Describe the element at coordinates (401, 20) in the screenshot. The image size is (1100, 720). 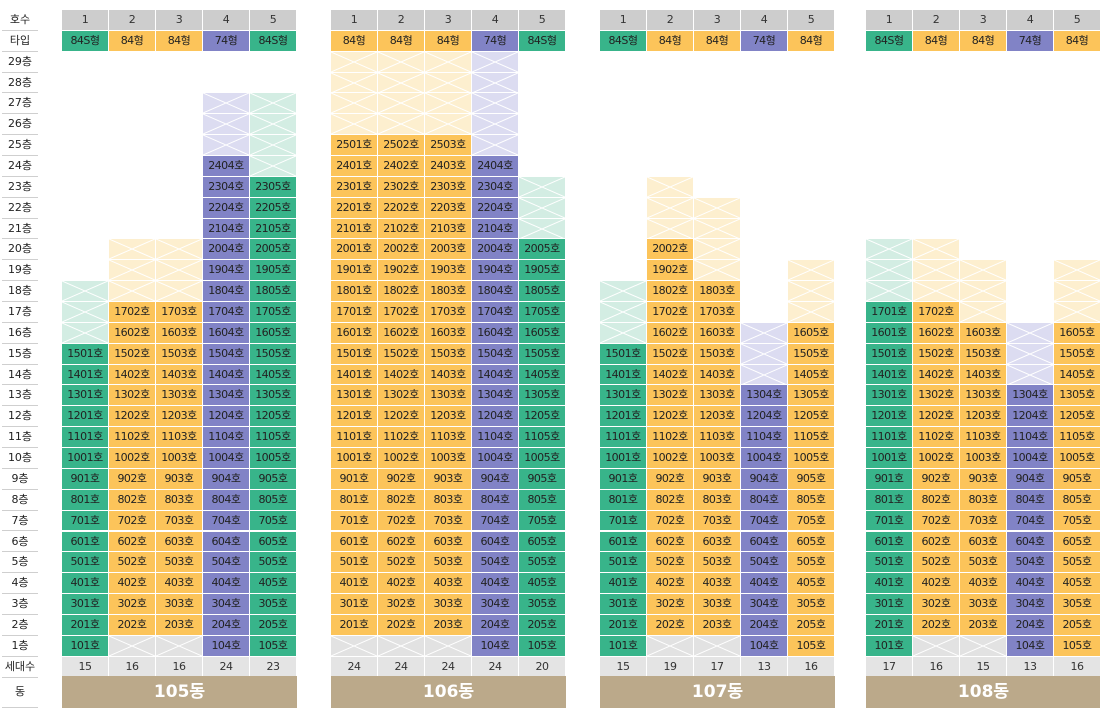
I see `line-number-header: 2` at that location.